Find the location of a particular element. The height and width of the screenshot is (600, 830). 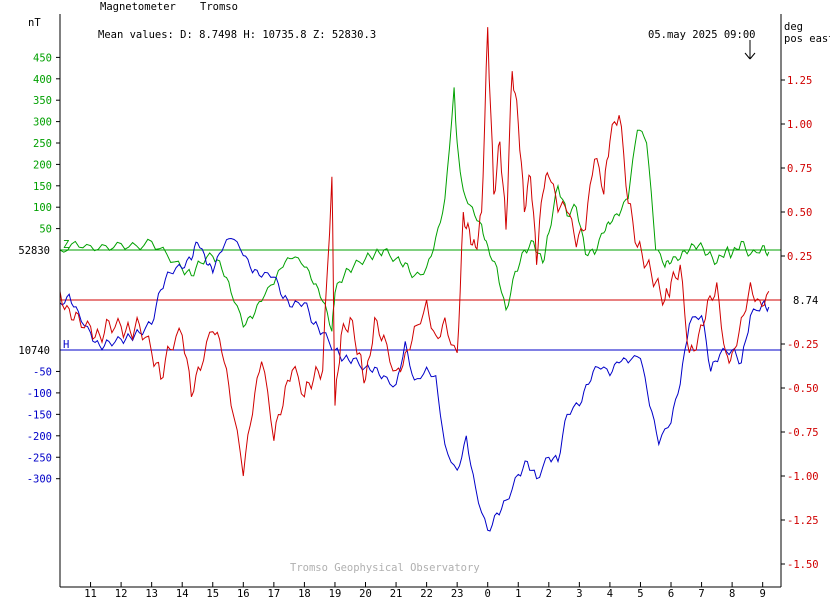

x-tick-label: 14 is located at coordinates (182, 594).